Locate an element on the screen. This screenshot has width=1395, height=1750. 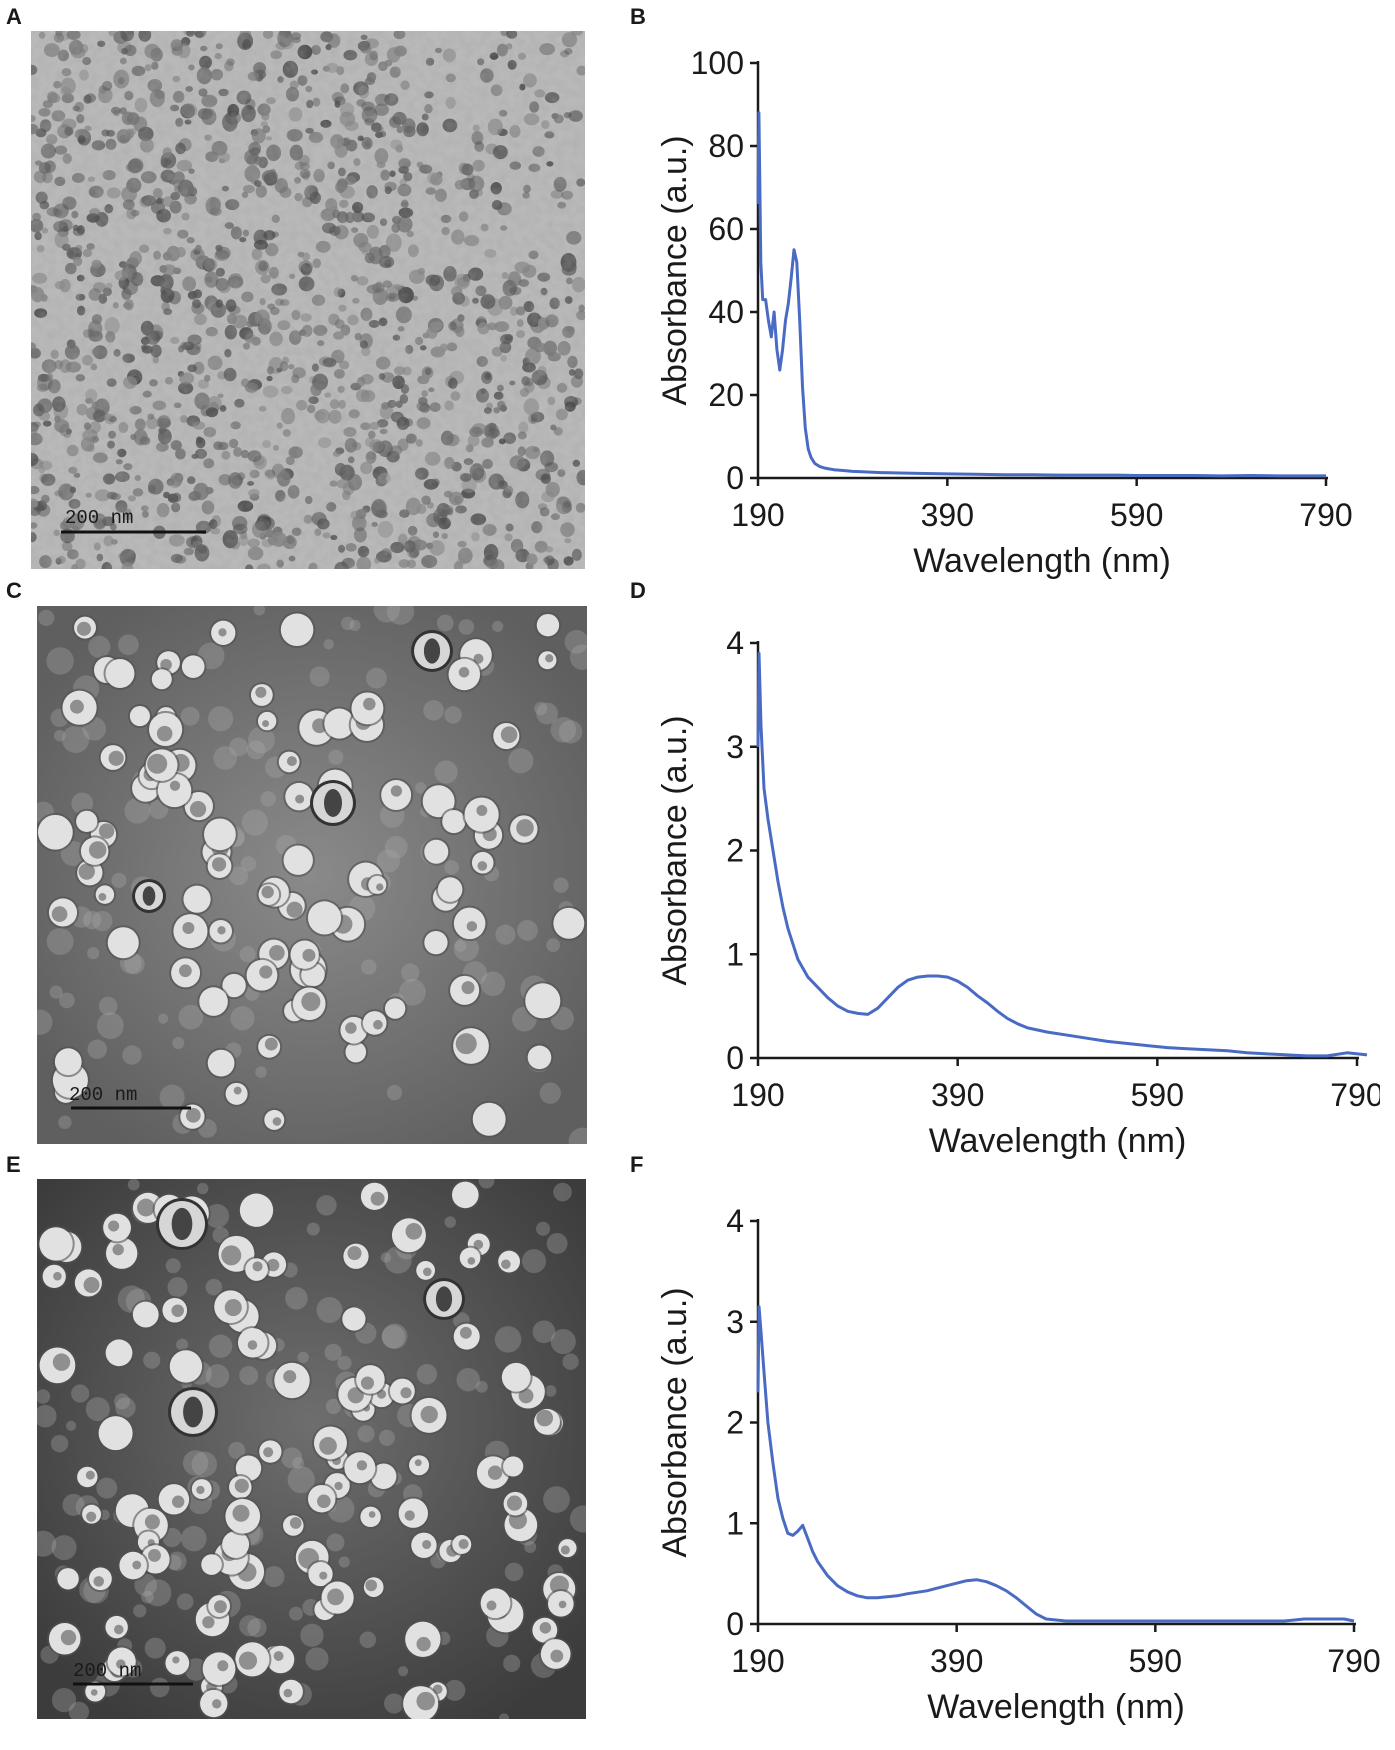
y-tick-label-d: 3 is located at coordinates (735, 747).